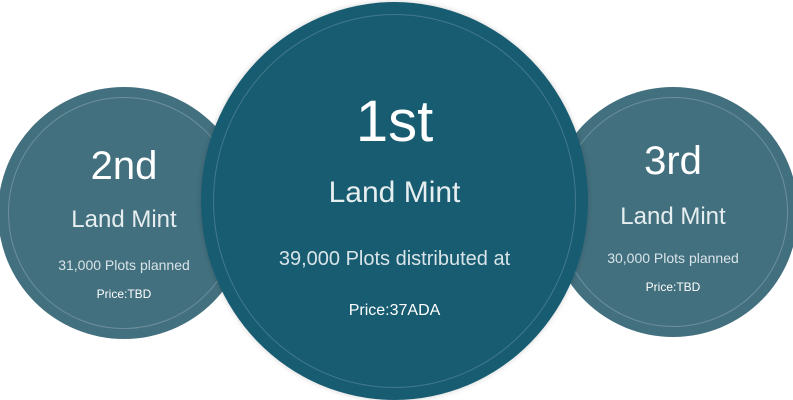 Image resolution: width=793 pixels, height=400 pixels. What do you see at coordinates (673, 161) in the screenshot?
I see `mint-rank: 3rd` at bounding box center [673, 161].